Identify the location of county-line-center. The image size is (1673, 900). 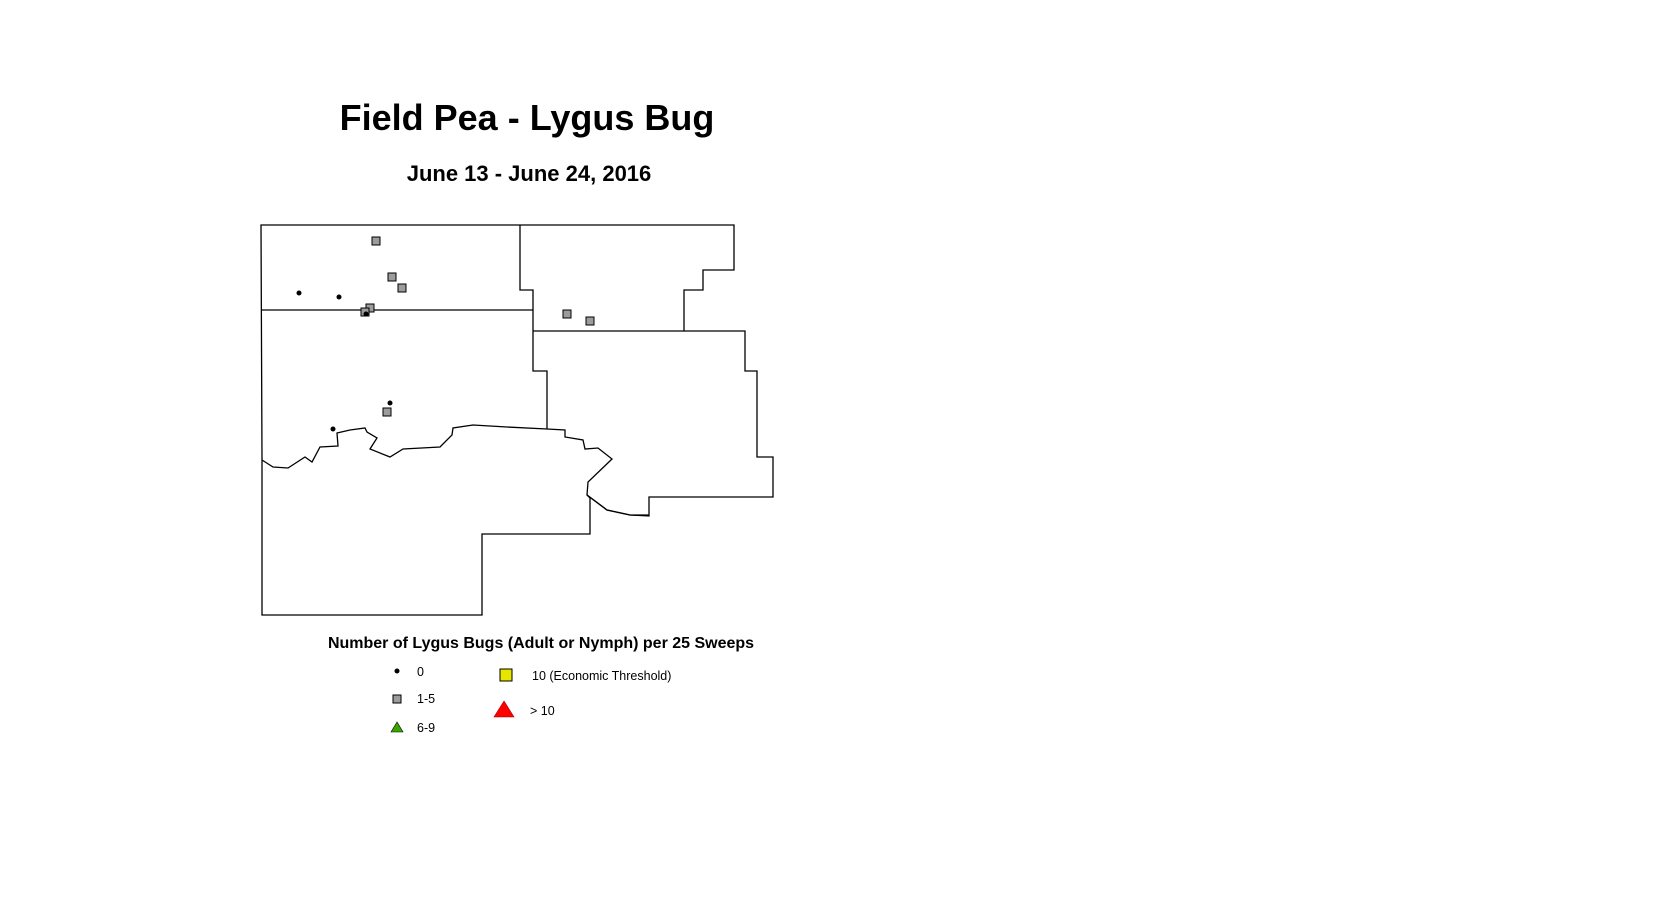
(533, 327).